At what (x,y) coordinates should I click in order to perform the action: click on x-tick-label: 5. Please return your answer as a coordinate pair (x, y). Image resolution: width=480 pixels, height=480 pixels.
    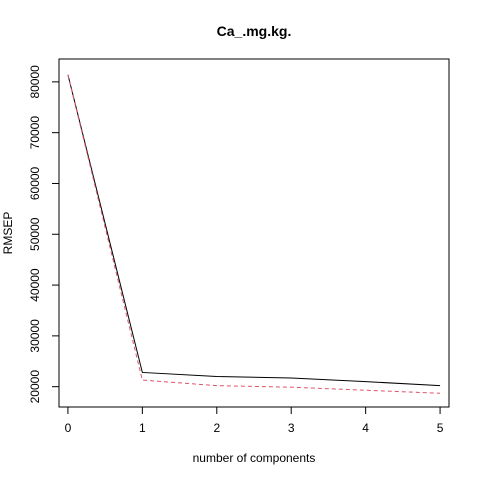
    Looking at the image, I should click on (440, 428).